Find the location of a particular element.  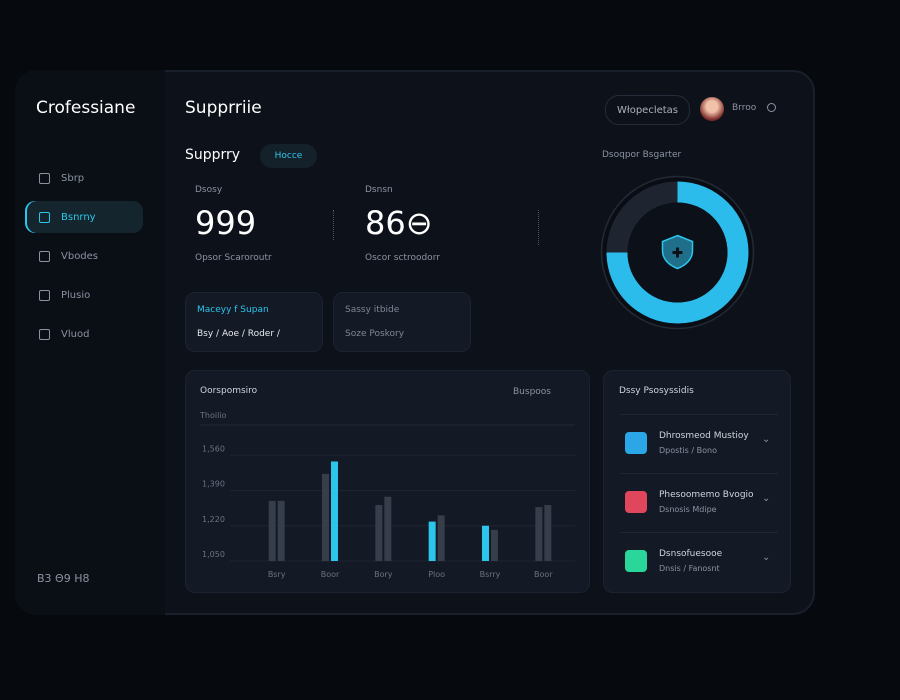

y-tick-label: 1,560 is located at coordinates (213, 448).